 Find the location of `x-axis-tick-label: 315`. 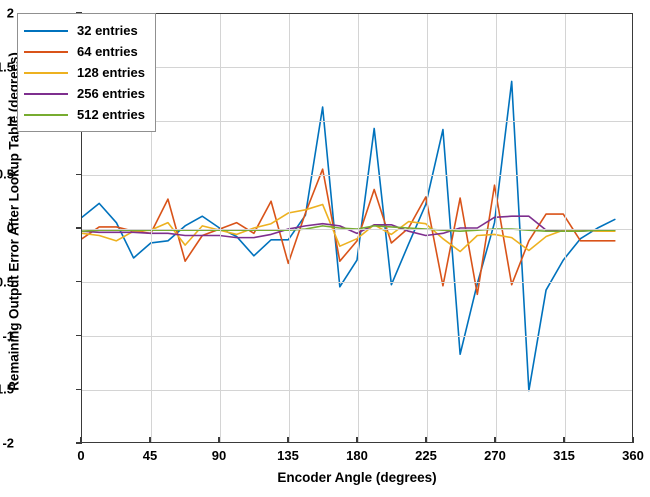

x-axis-tick-label: 315 is located at coordinates (564, 455).